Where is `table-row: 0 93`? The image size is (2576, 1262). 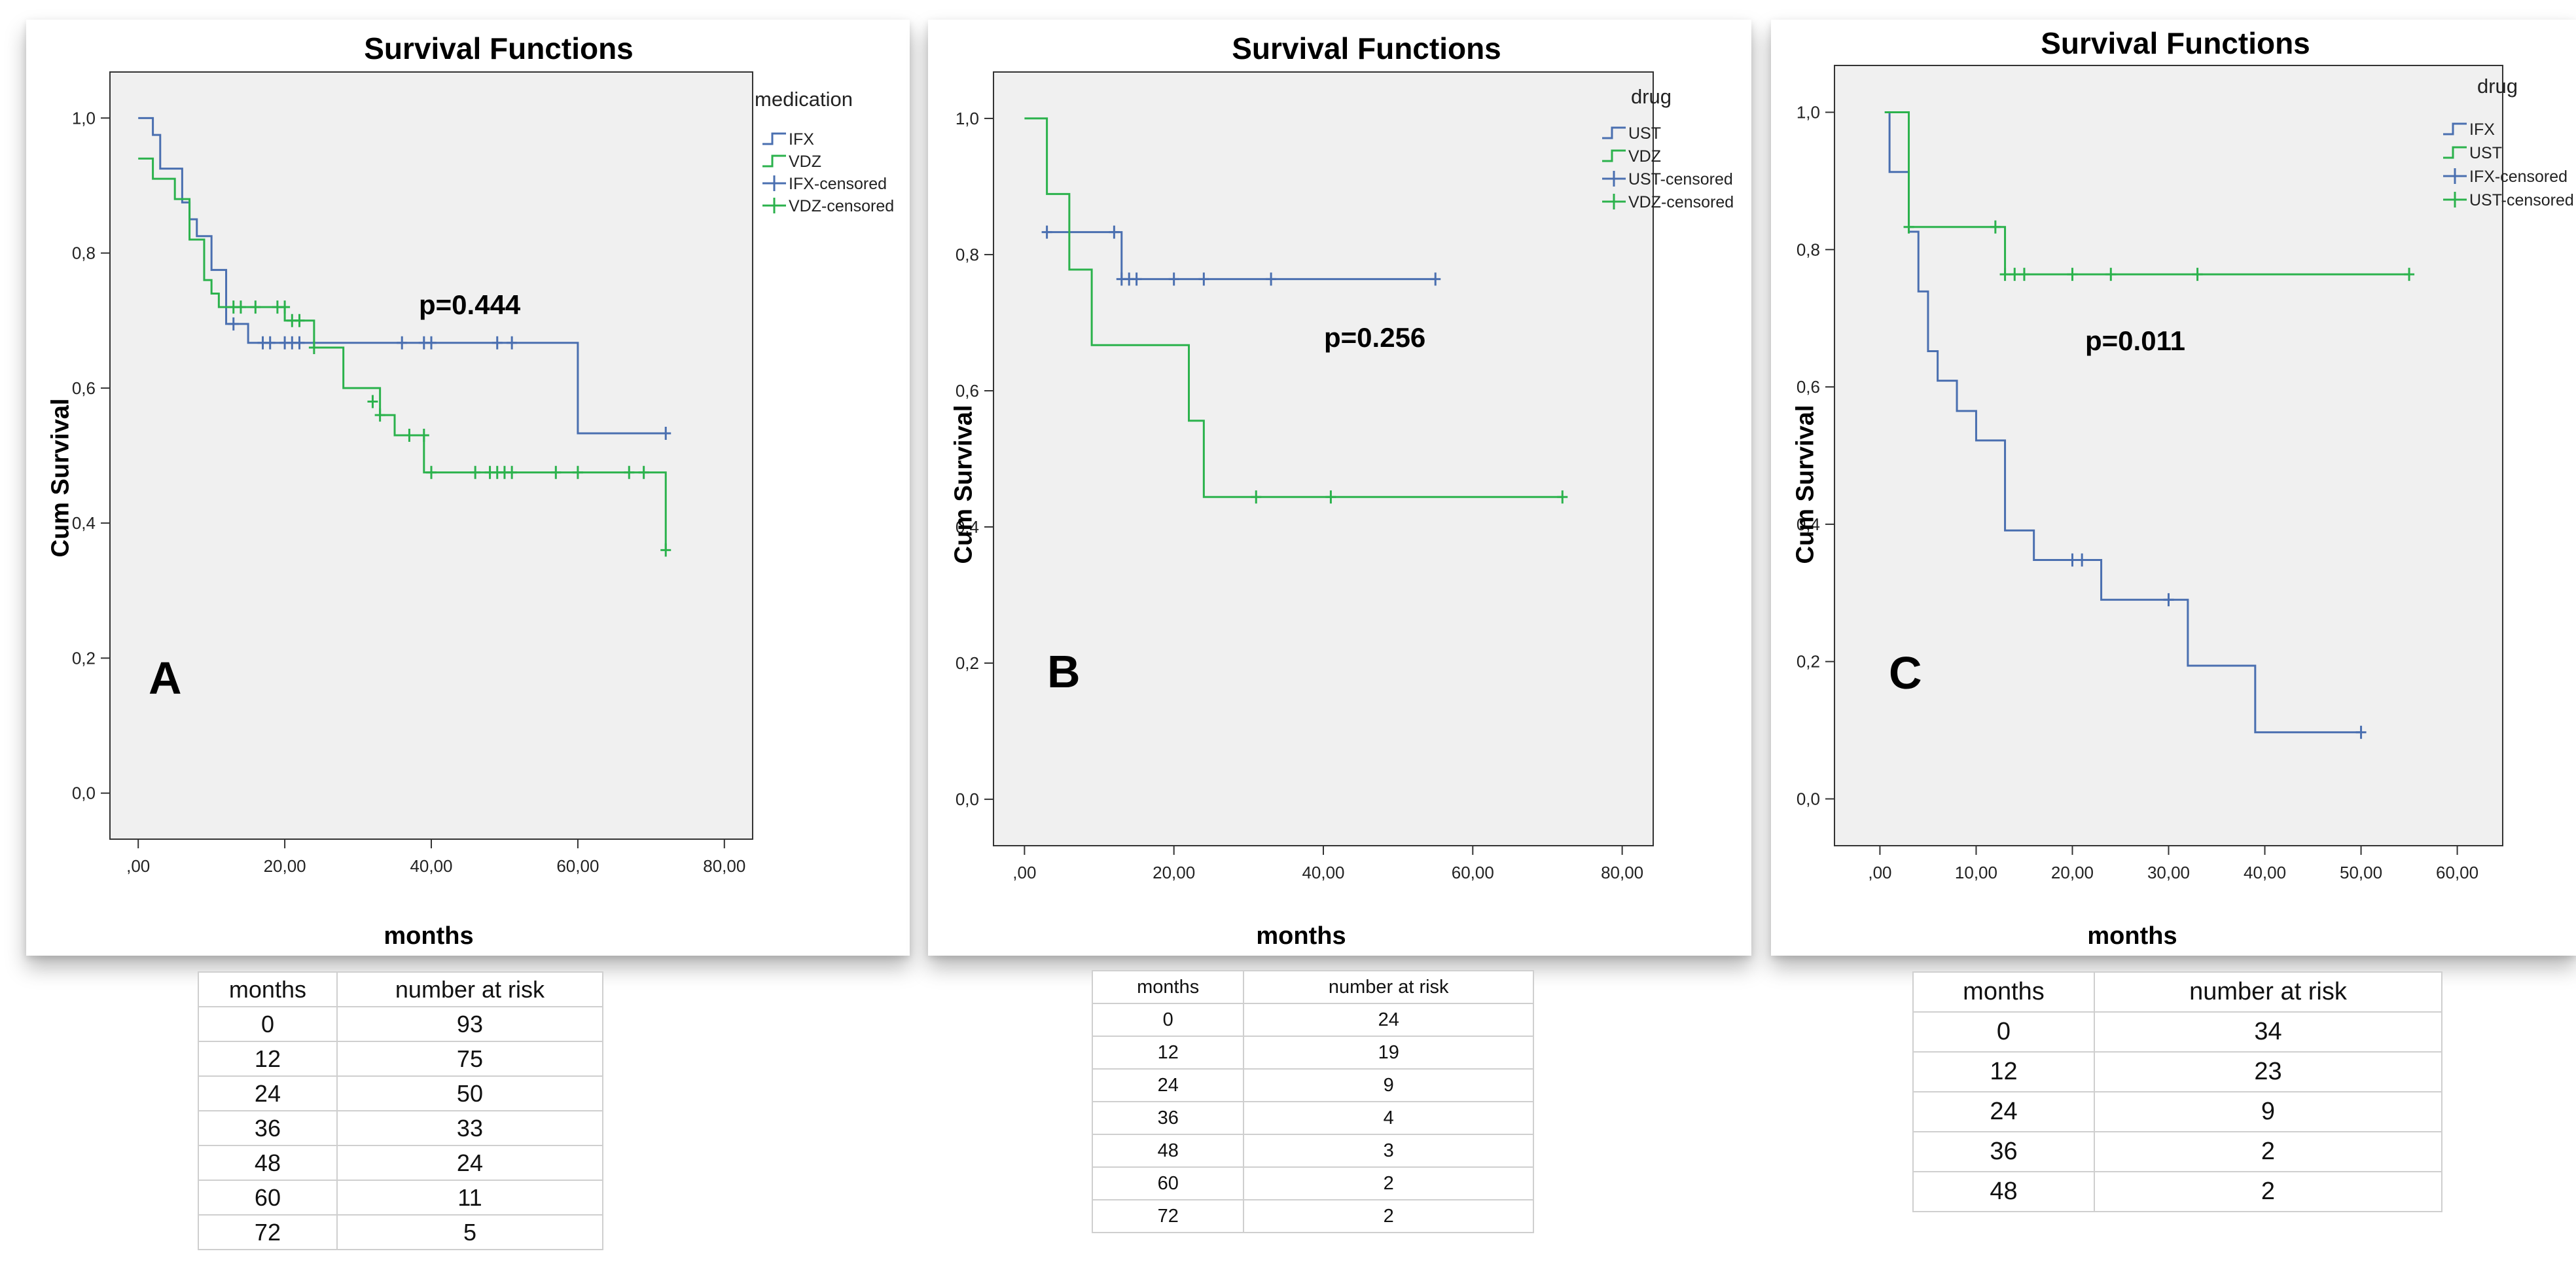 table-row: 0 93 is located at coordinates (401, 1024).